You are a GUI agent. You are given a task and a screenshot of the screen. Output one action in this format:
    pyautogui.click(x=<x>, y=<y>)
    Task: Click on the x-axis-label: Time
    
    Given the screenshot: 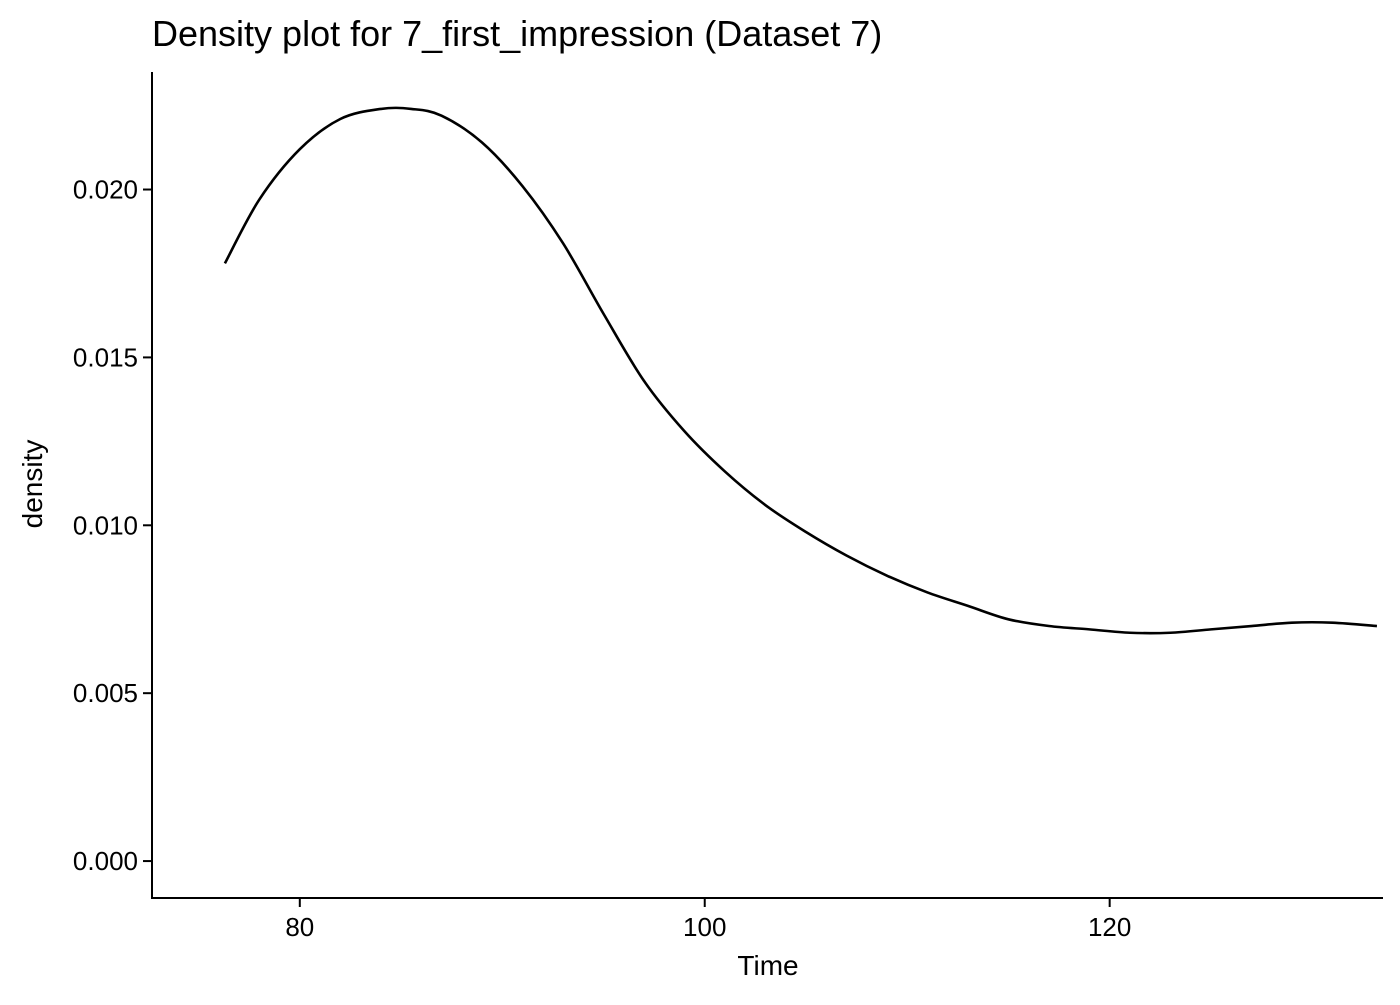 What is the action you would take?
    pyautogui.click(x=767, y=965)
    